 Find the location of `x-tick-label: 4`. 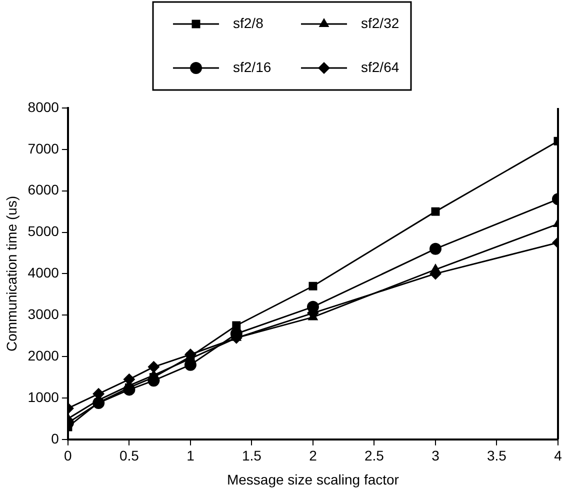

x-tick-label: 4 is located at coordinates (558, 456).